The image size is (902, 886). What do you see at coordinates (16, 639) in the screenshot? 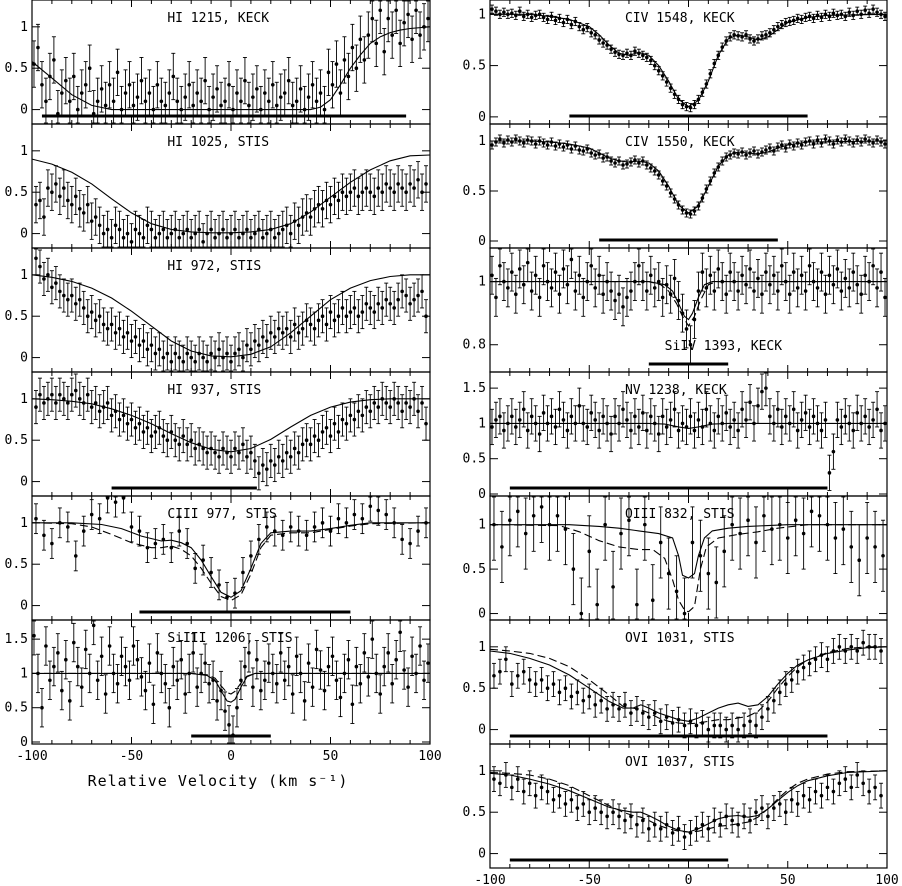
I see `y-tick-label: 1.5` at bounding box center [16, 639].